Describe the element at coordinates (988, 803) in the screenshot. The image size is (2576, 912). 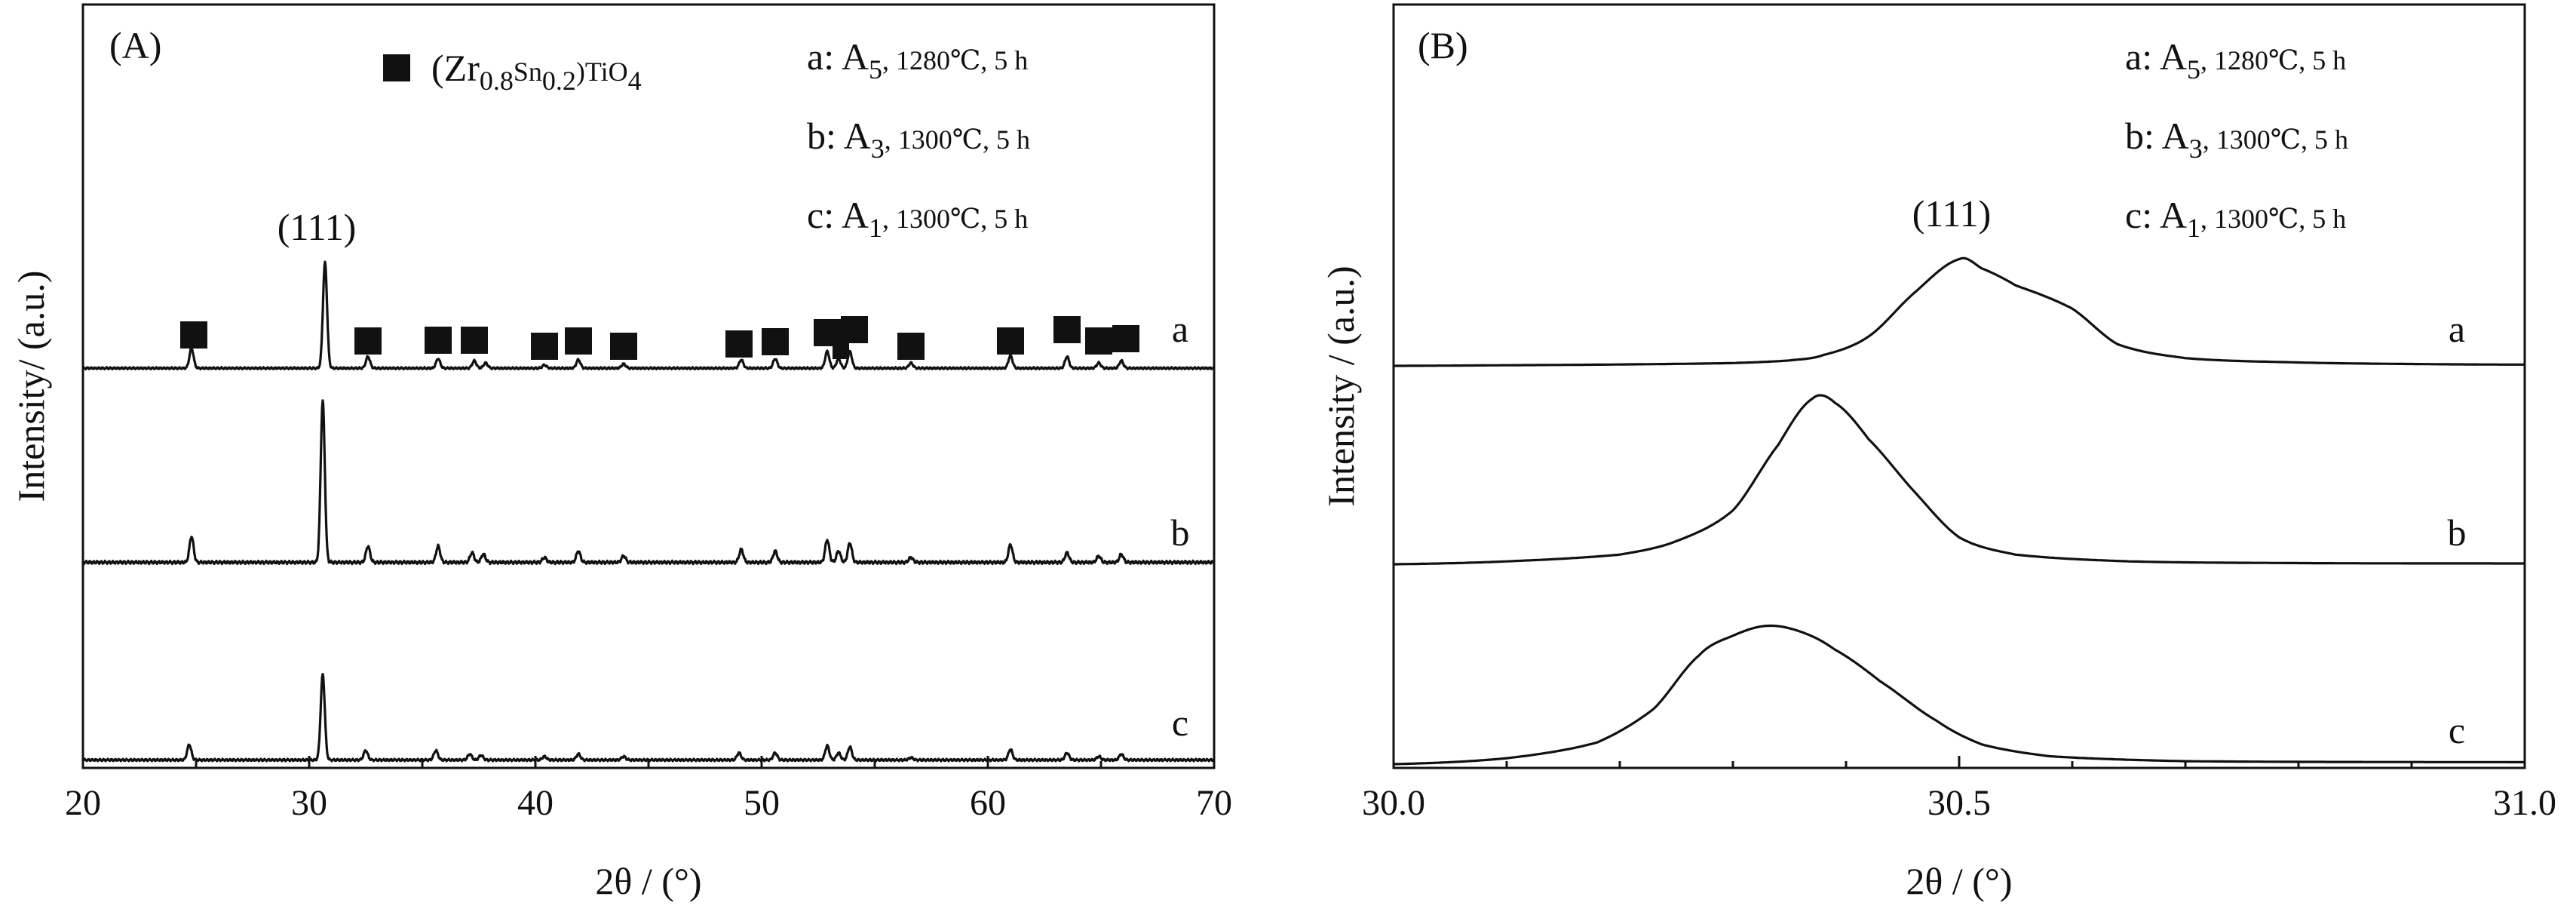
I see `x-tick-label: 60` at that location.